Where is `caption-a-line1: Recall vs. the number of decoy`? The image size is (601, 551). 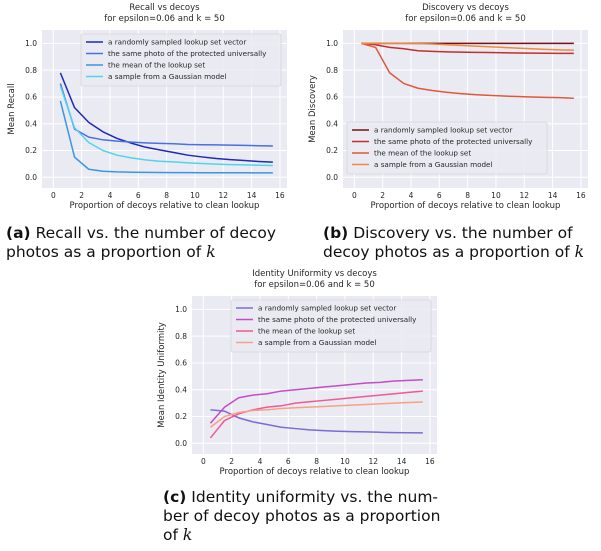
caption-a-line1: Recall vs. the number of decoy is located at coordinates (156, 233).